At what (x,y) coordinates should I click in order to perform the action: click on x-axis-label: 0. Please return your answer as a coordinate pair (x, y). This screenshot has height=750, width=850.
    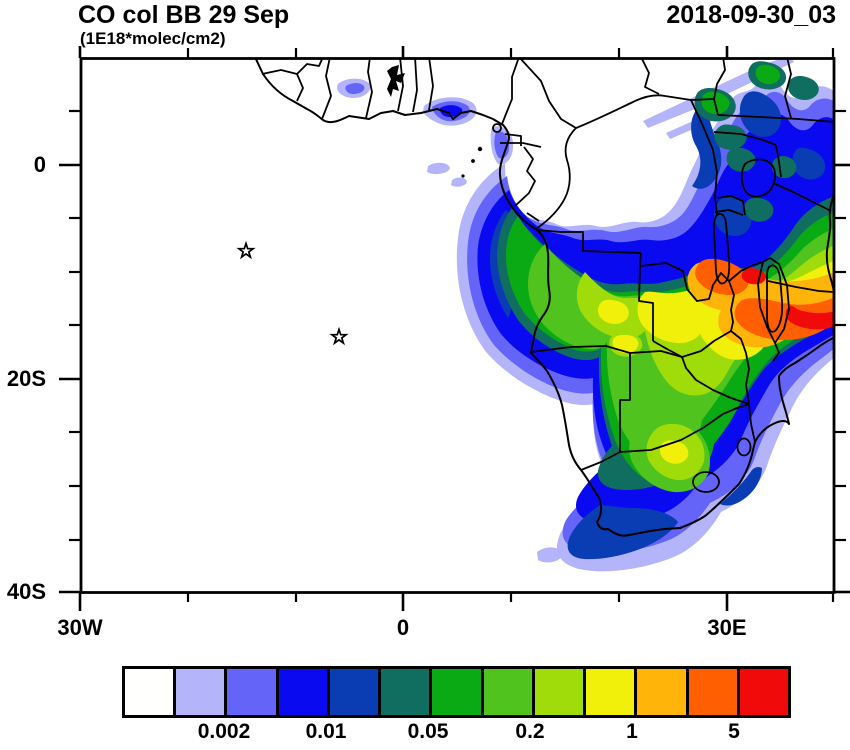
    Looking at the image, I should click on (403, 627).